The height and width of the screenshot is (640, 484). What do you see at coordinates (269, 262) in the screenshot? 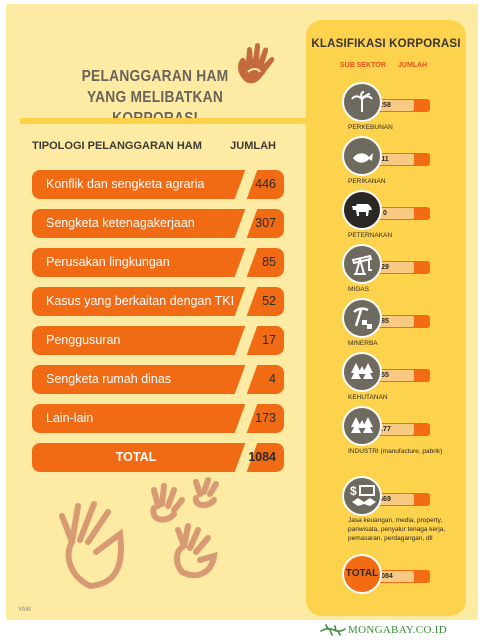
I see `row-value: 85` at bounding box center [269, 262].